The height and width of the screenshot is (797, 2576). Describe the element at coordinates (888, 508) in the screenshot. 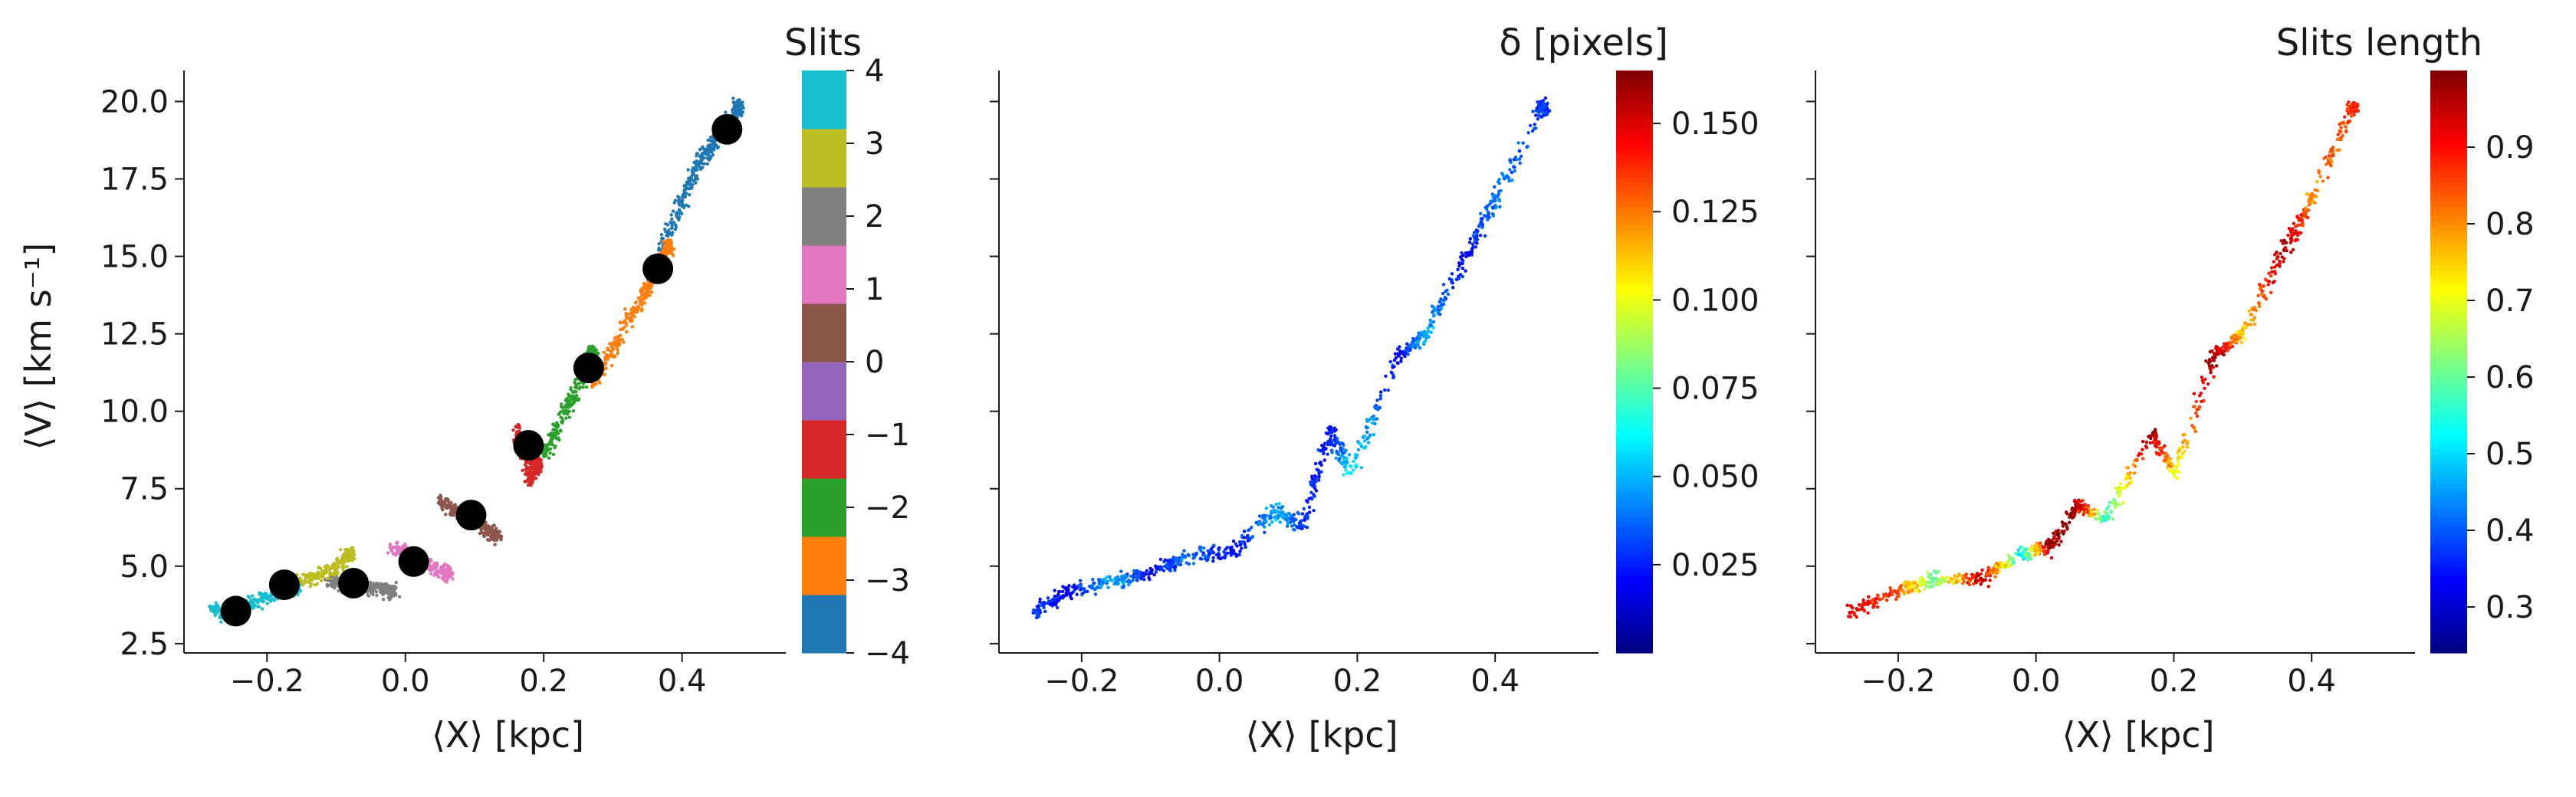

I see `colorbar-tick-label: −2` at that location.